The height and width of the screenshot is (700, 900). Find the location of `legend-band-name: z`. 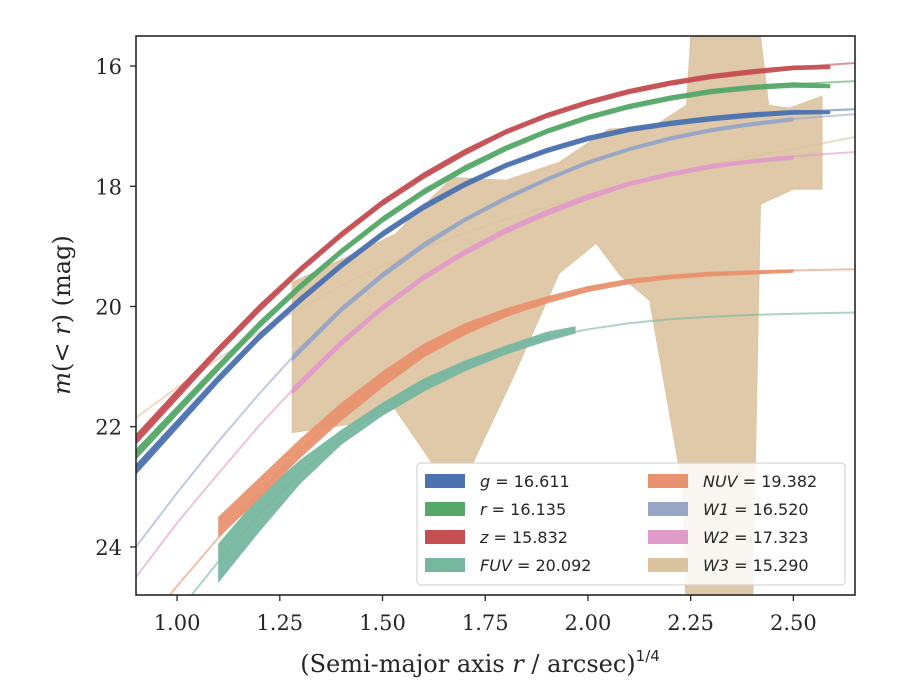

legend-band-name: z is located at coordinates (484, 537).